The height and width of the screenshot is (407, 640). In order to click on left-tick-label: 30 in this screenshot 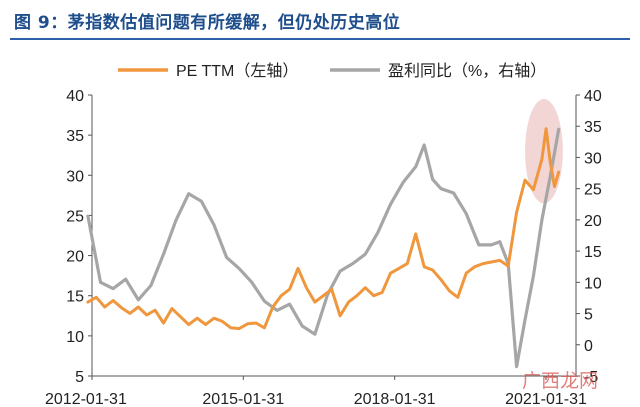, I will do `click(75, 176)`.